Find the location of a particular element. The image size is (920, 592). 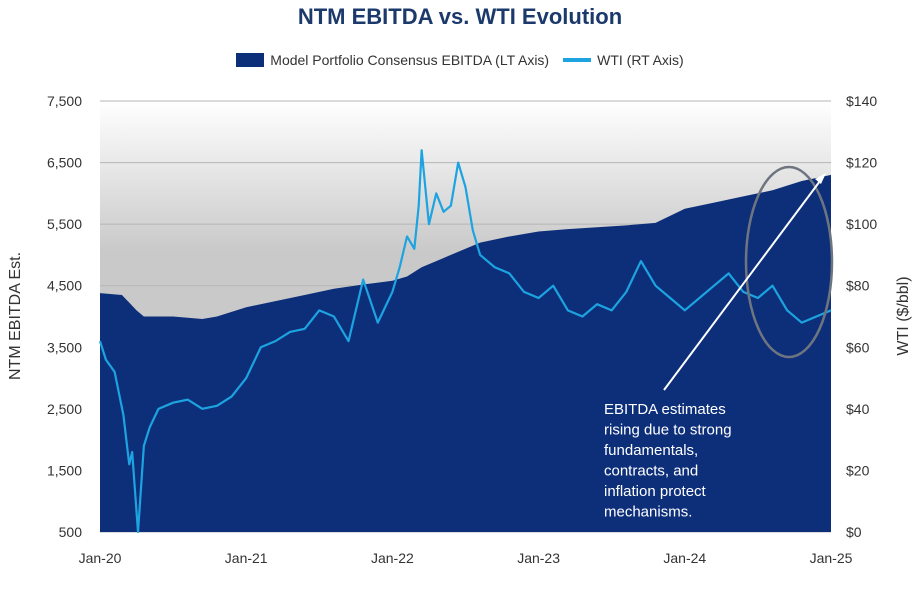

annotation-line: fundamentals, is located at coordinates (651, 450).